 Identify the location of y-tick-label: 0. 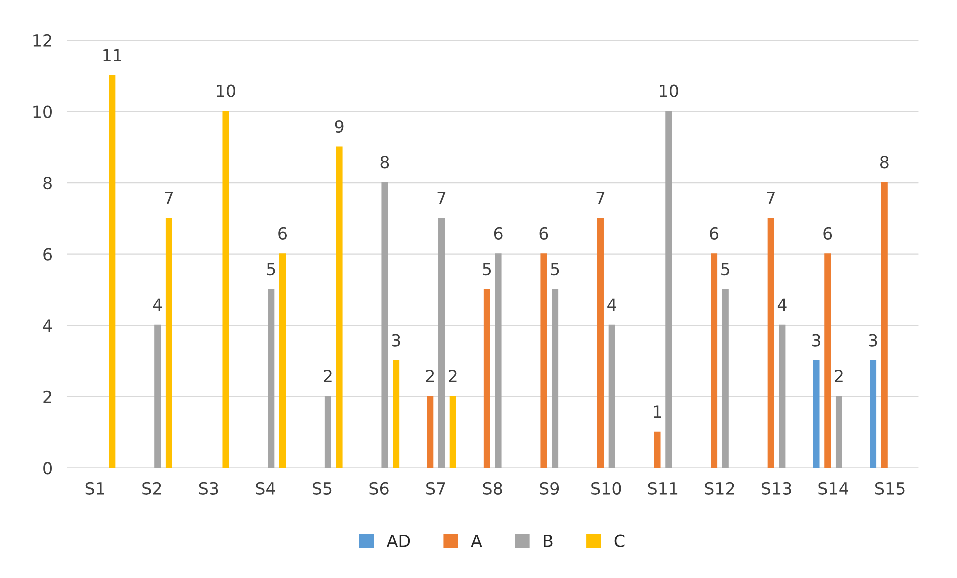
(48, 468).